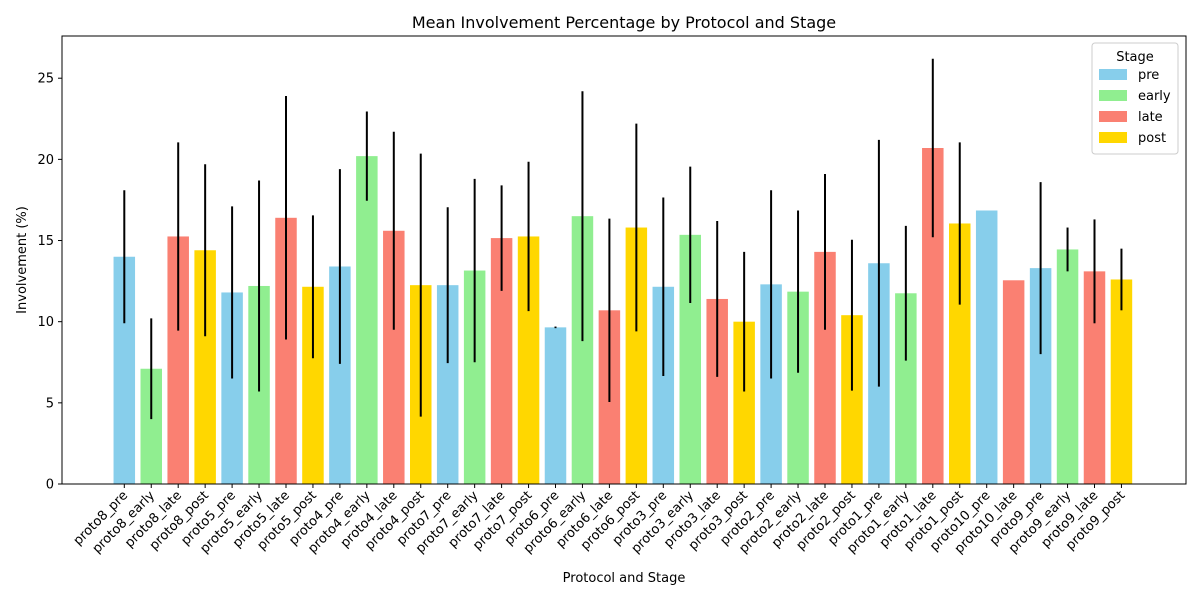 The image size is (1200, 600). Describe the element at coordinates (340, 375) in the screenshot. I see `bar-proto4_pre` at that location.